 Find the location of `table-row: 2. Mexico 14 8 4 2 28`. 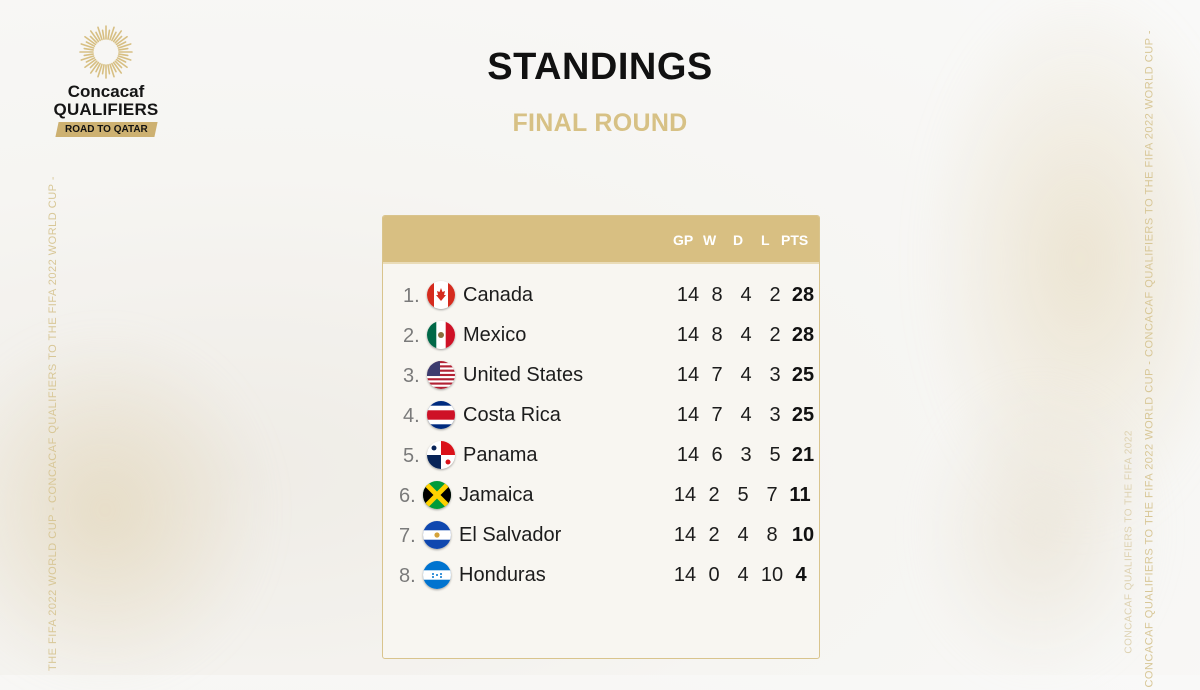

table-row: 2. Mexico 14 8 4 2 28 is located at coordinates (601, 336).